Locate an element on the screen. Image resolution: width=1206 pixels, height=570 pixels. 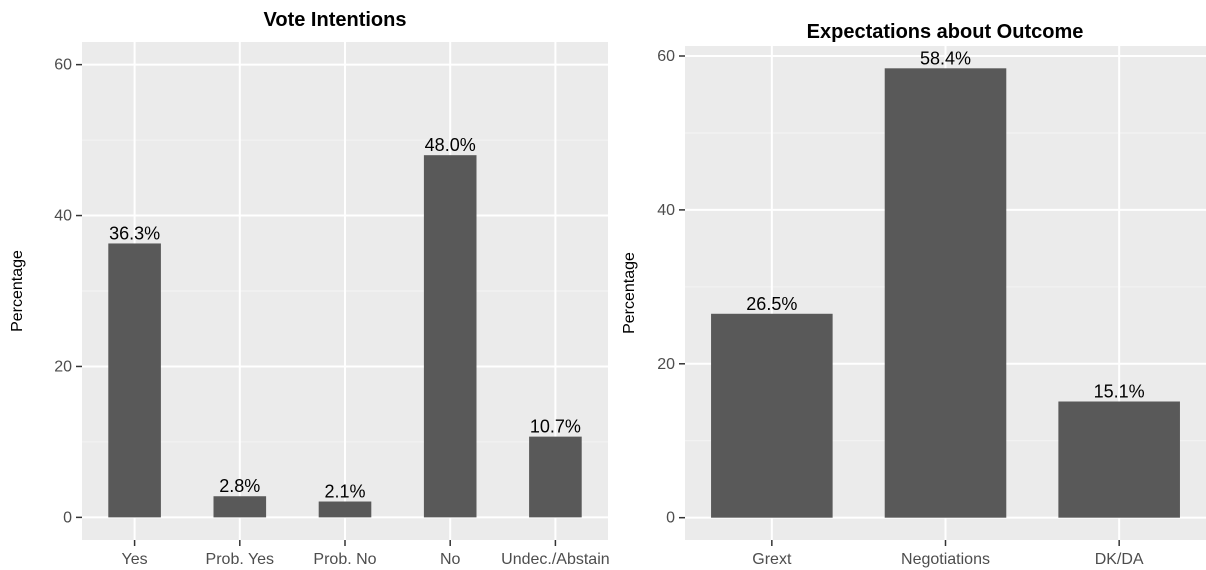
x-tick-label-4: Undec./Abstain is located at coordinates (555, 559).